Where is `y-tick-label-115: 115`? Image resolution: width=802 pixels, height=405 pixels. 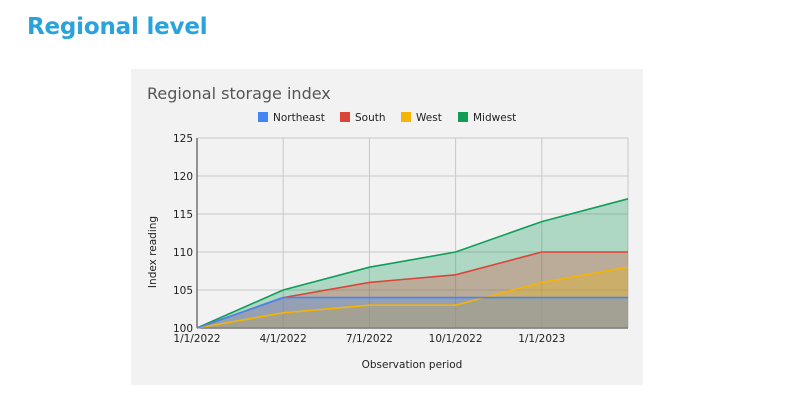 y-tick-label-115: 115 is located at coordinates (183, 215).